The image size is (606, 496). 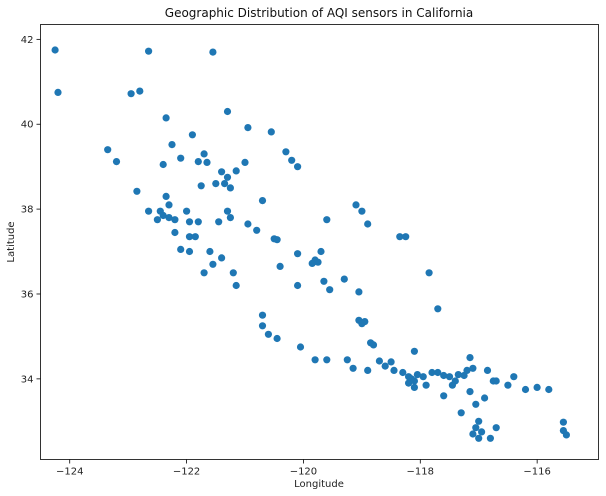 What do you see at coordinates (303, 468) in the screenshot?
I see `x-axis: −124 −122 −120 −118 −116` at bounding box center [303, 468].